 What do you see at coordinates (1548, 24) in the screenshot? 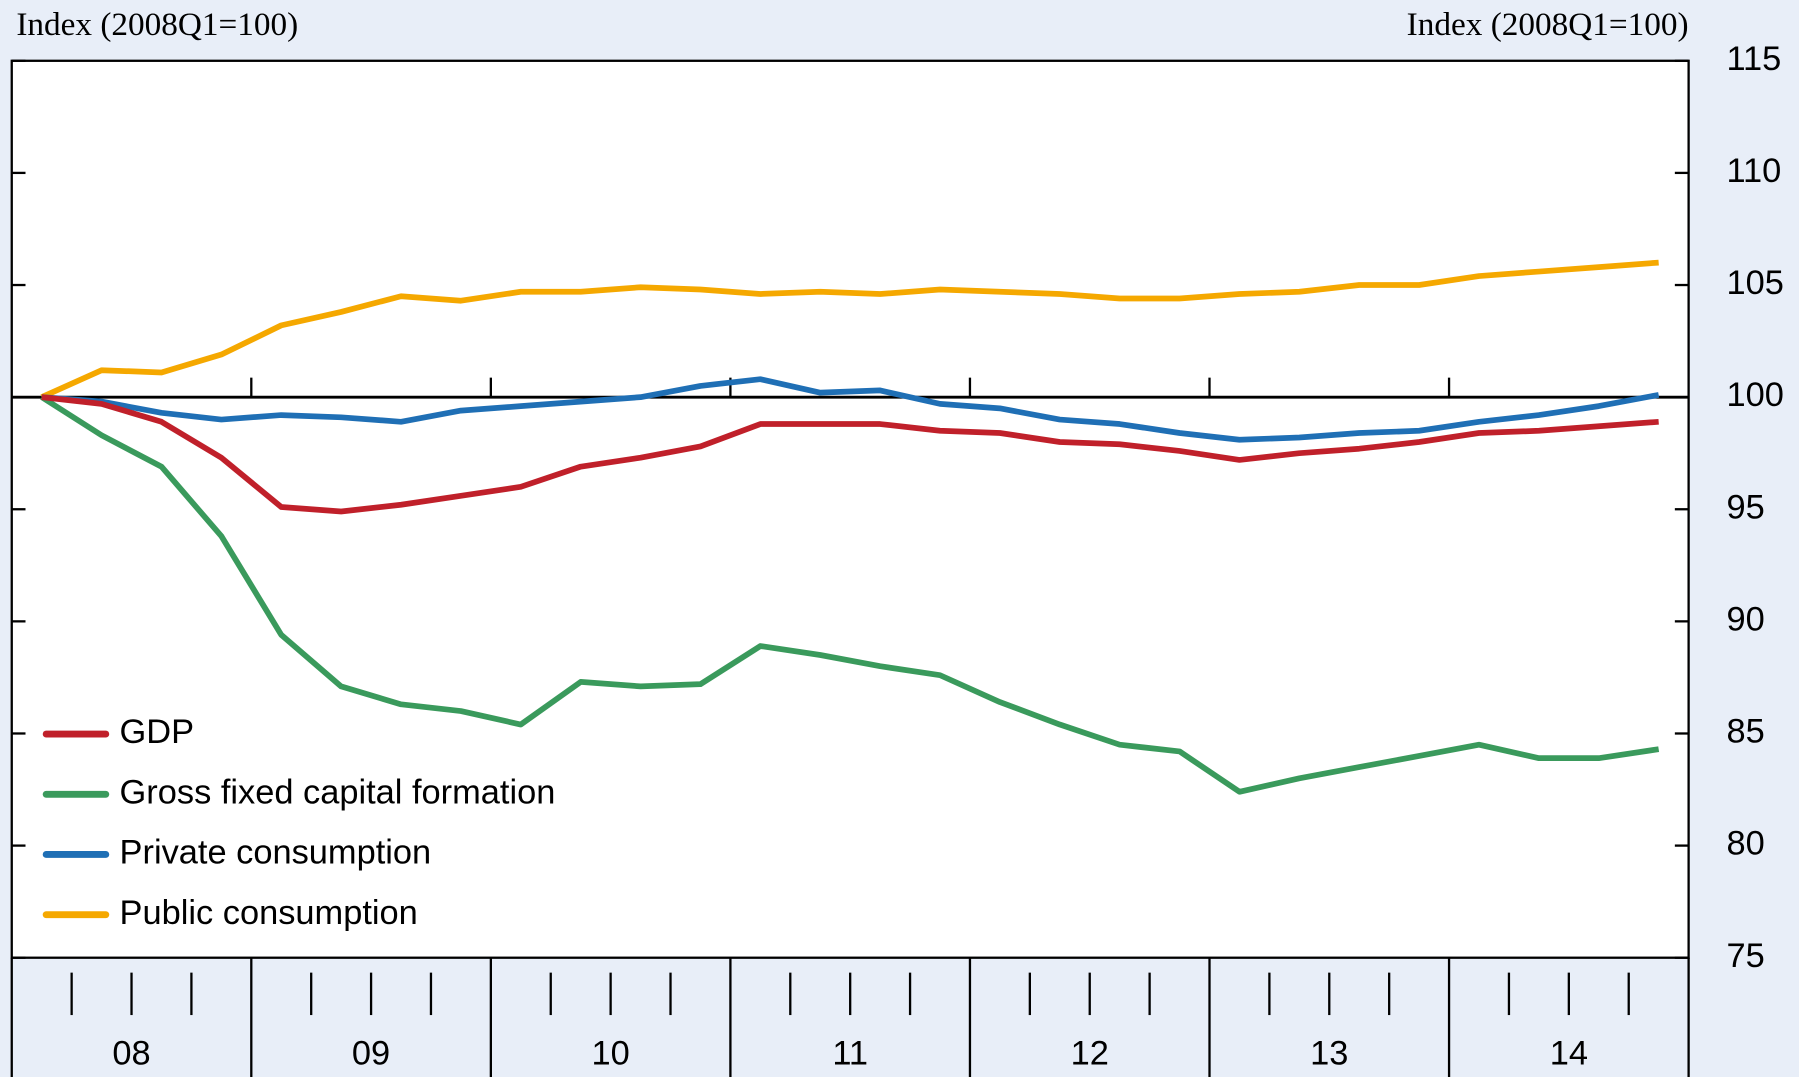
I see `y-axis-title-right: Index (2008Q1=100)` at bounding box center [1548, 24].